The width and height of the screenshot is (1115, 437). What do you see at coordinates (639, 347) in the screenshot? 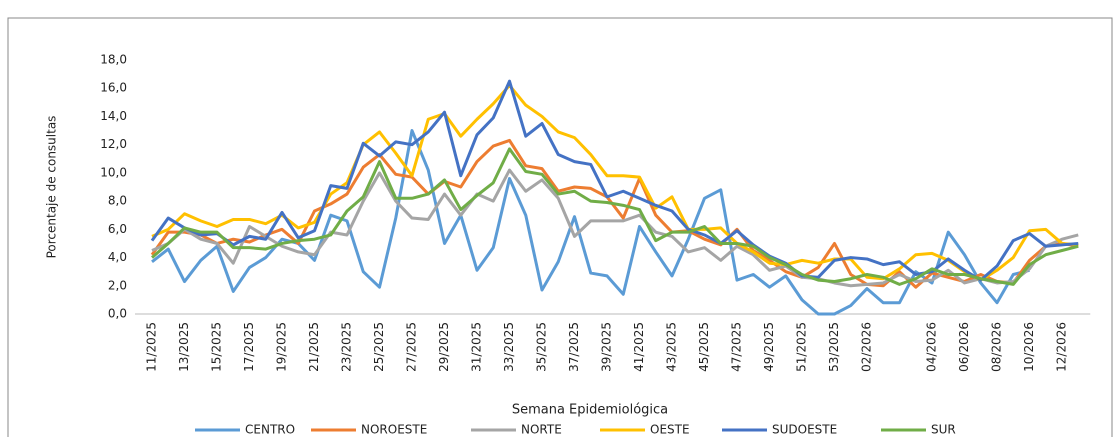
I see `x-tick-label: 41/2025` at bounding box center [639, 347].